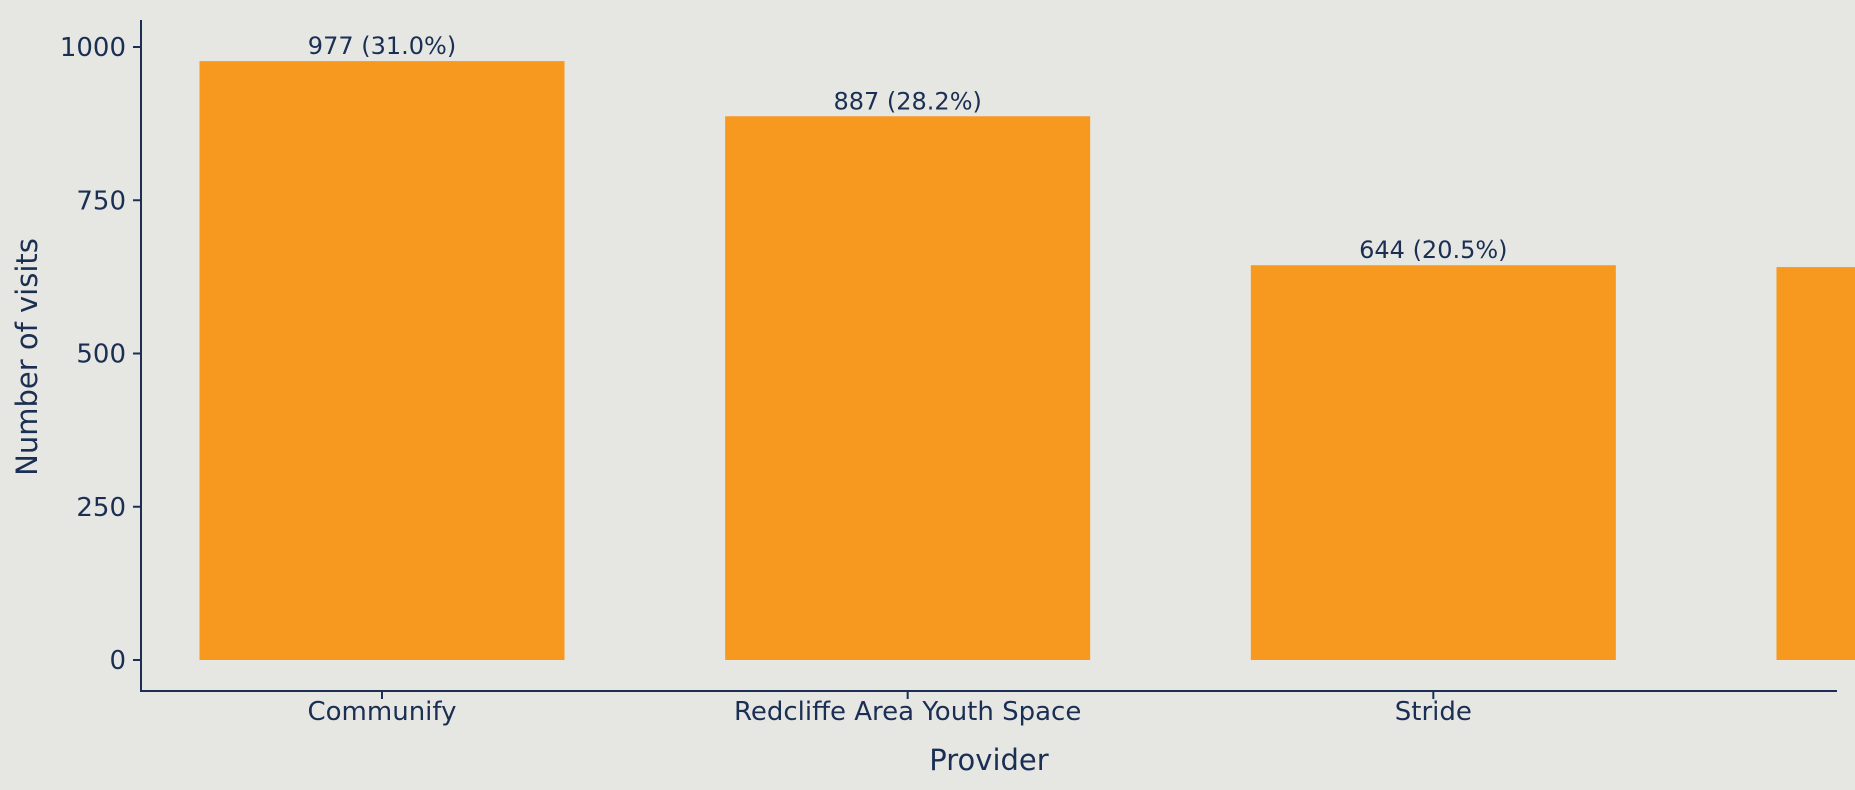 Image resolution: width=1855 pixels, height=790 pixels. What do you see at coordinates (382, 712) in the screenshot?
I see `x-tick-label: Communify` at bounding box center [382, 712].